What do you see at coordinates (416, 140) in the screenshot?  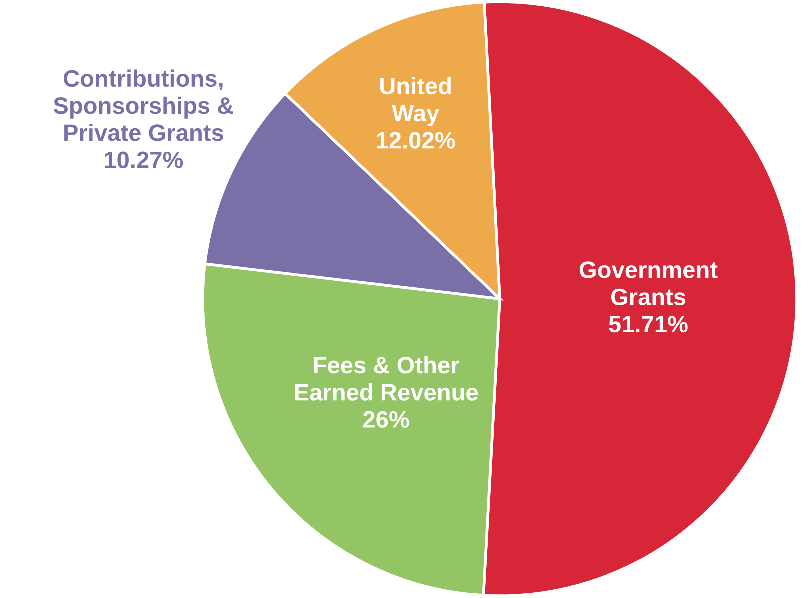 I see `data-label: 12.02%` at bounding box center [416, 140].